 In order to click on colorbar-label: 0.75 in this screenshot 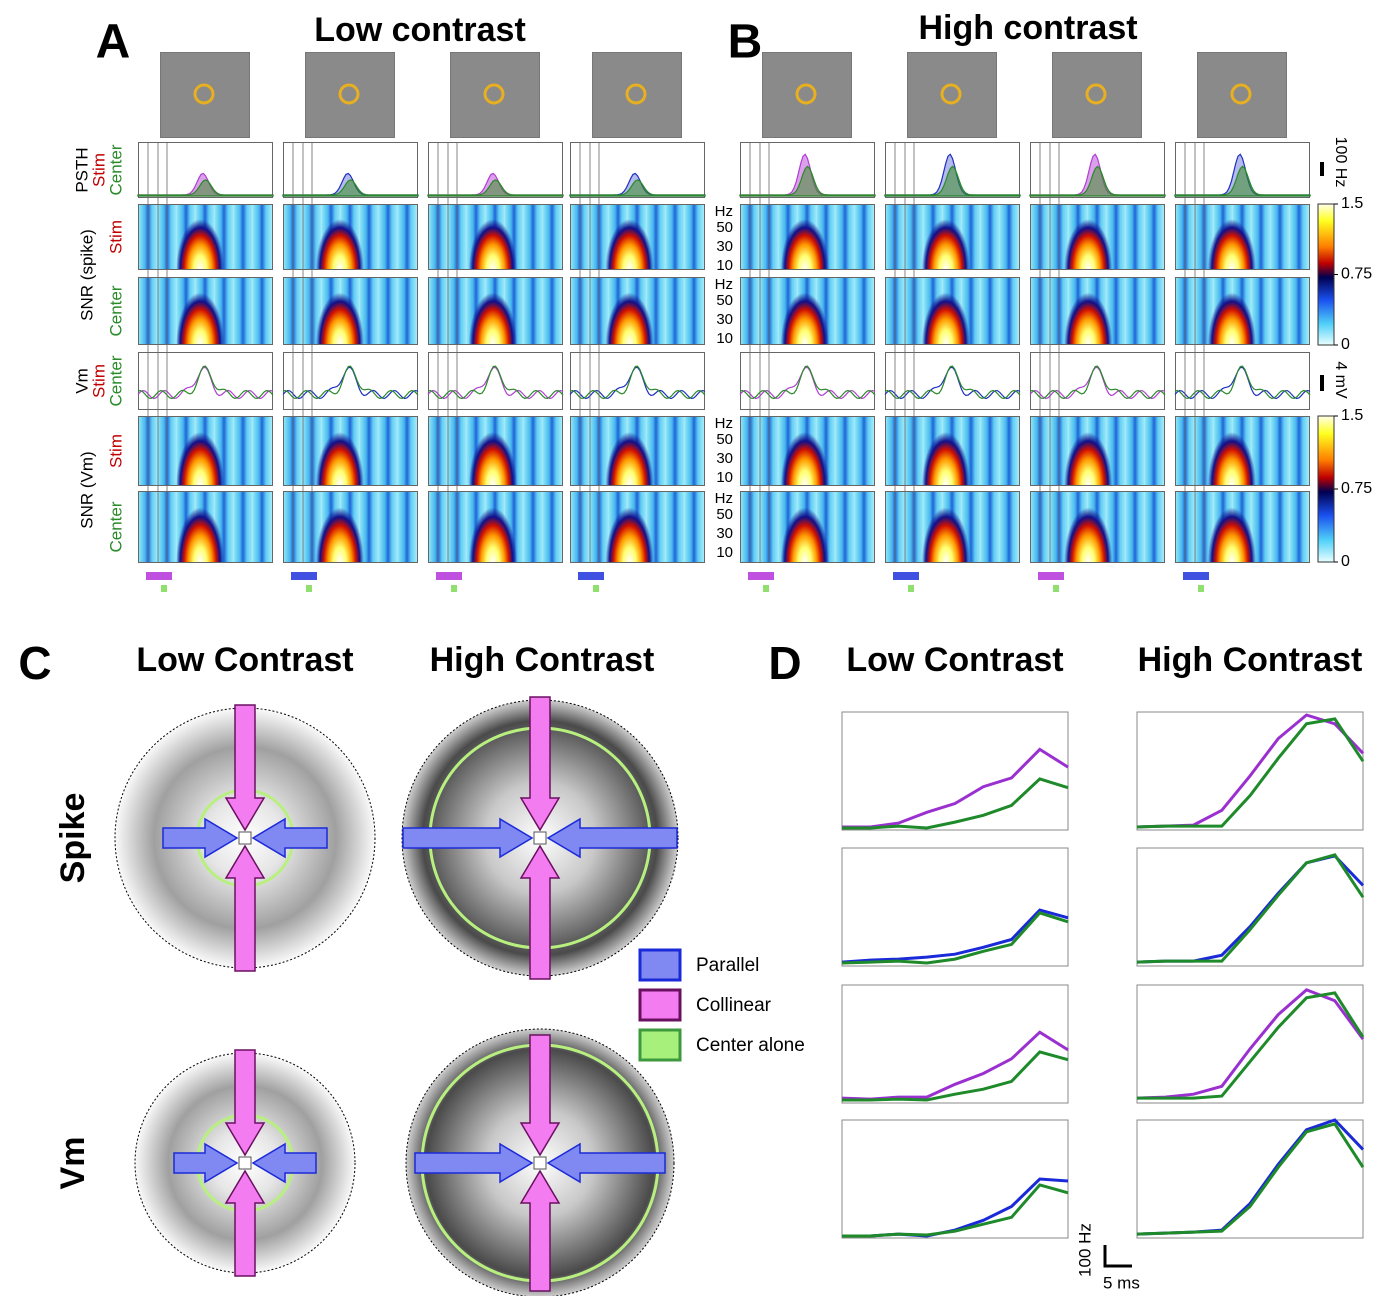, I will do `click(1356, 488)`.